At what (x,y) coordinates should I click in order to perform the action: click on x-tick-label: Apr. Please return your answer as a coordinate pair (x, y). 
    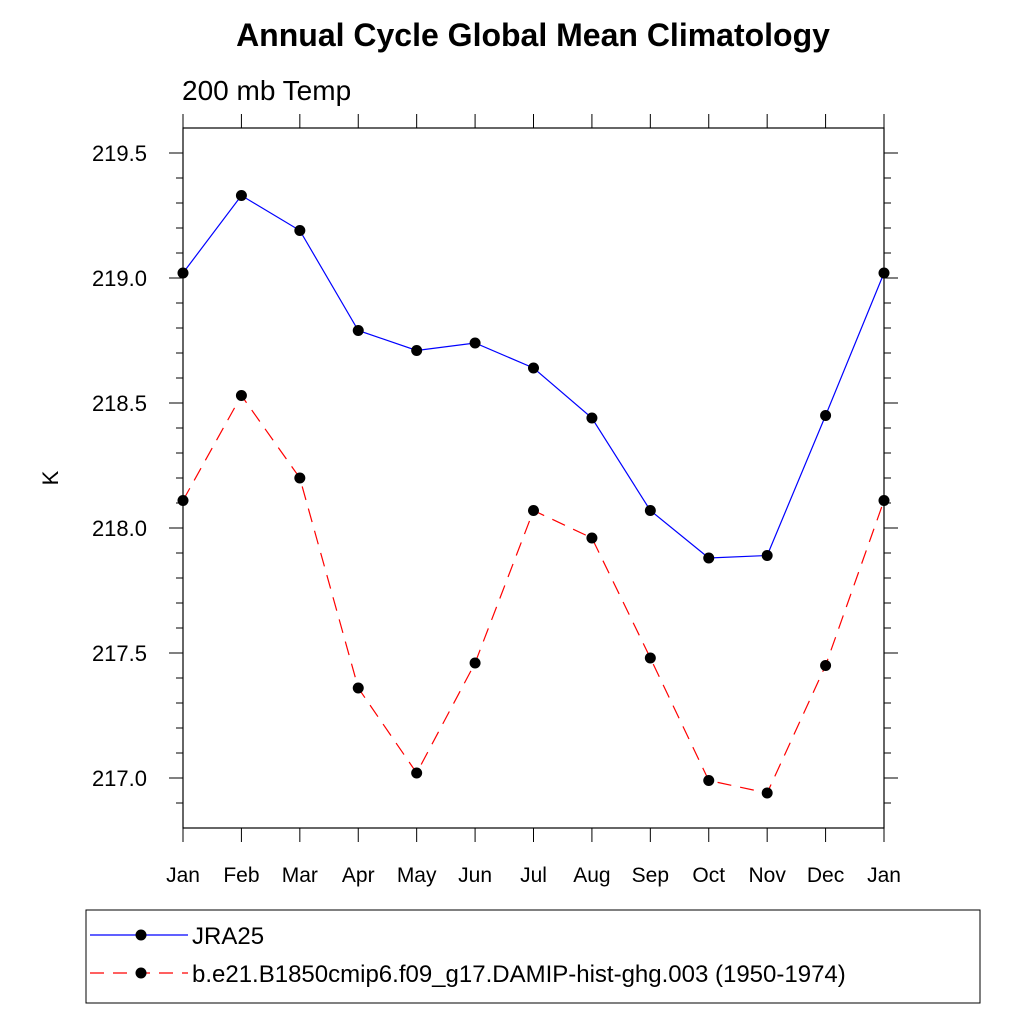
    Looking at the image, I should click on (358, 875).